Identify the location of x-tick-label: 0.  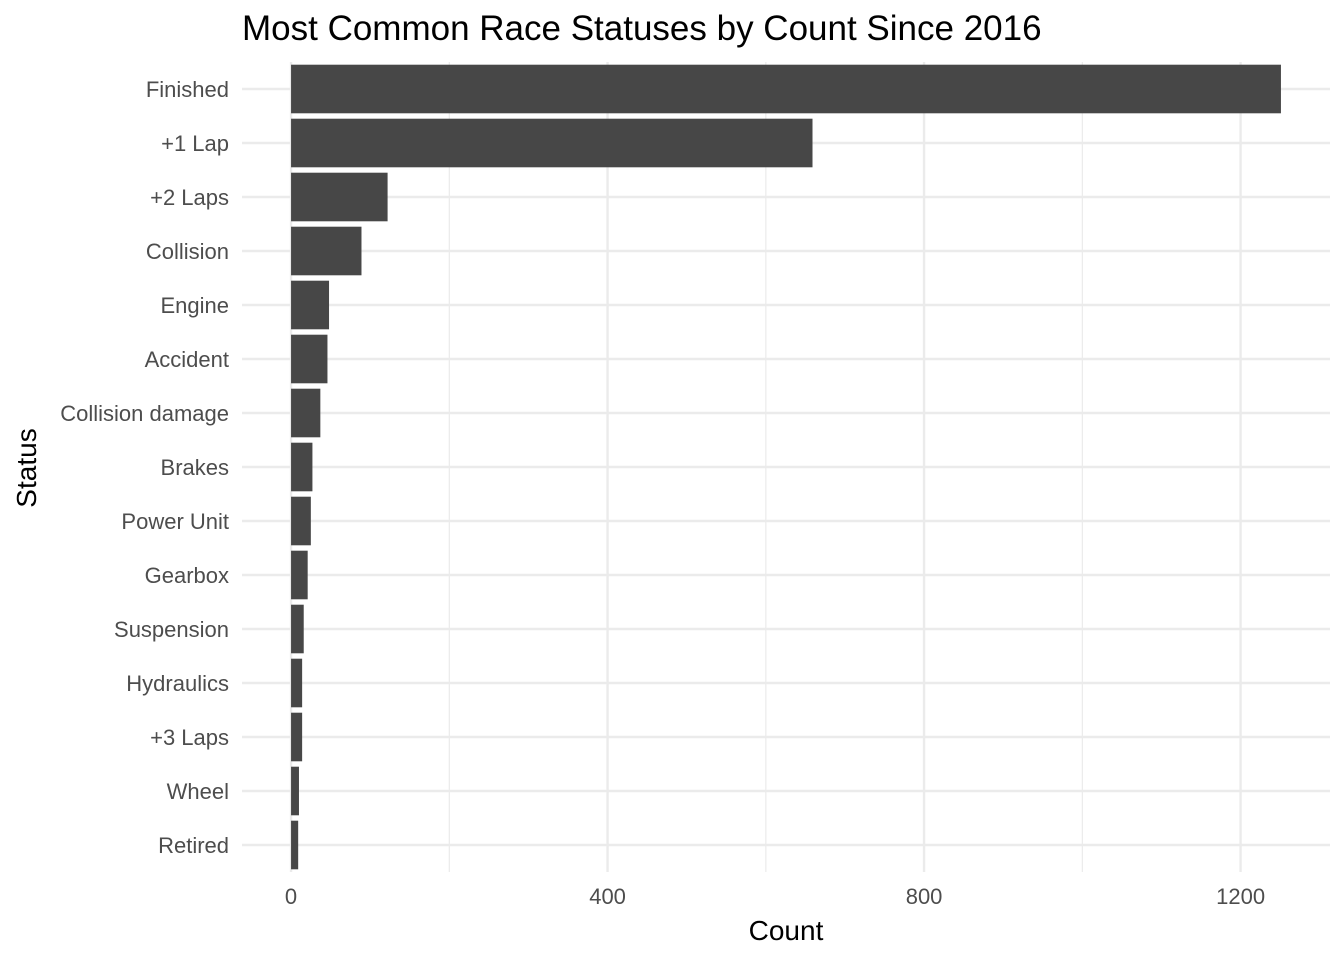
(291, 896).